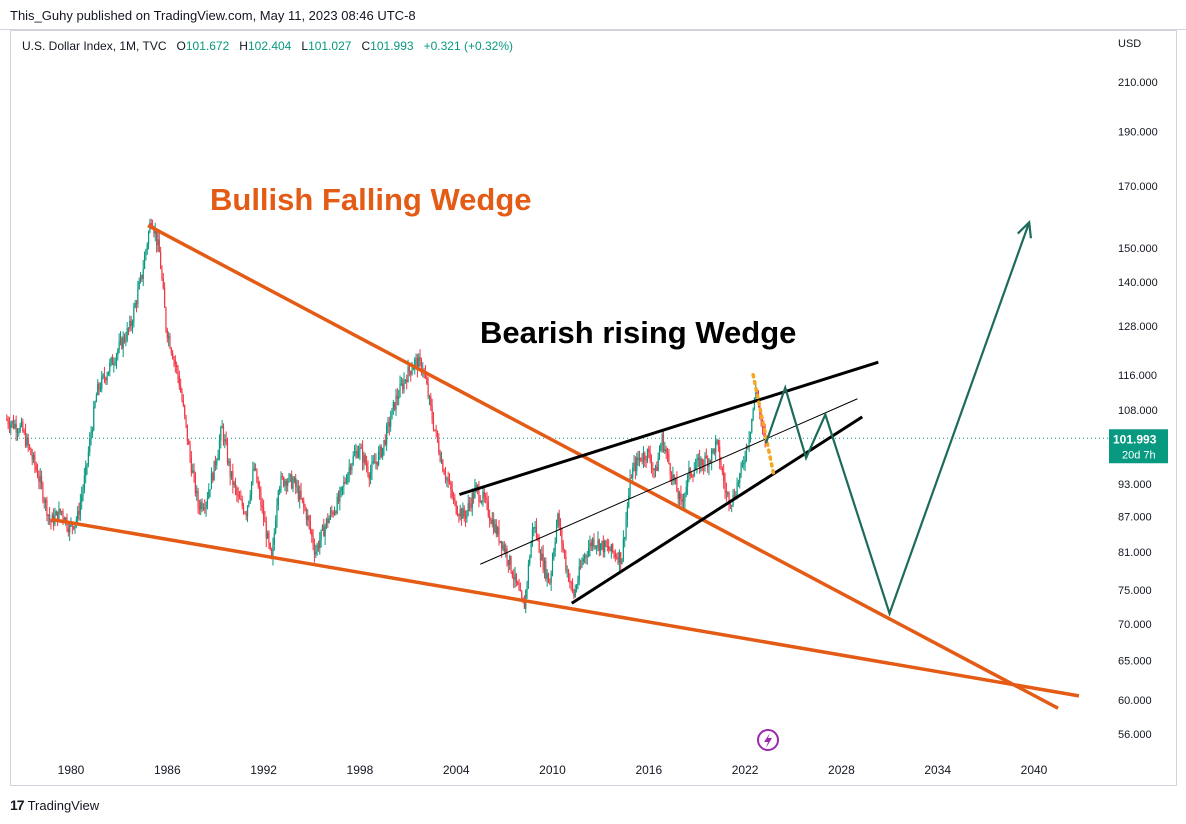 The height and width of the screenshot is (824, 1186). I want to click on x-tick-label: 2016, so click(648, 770).